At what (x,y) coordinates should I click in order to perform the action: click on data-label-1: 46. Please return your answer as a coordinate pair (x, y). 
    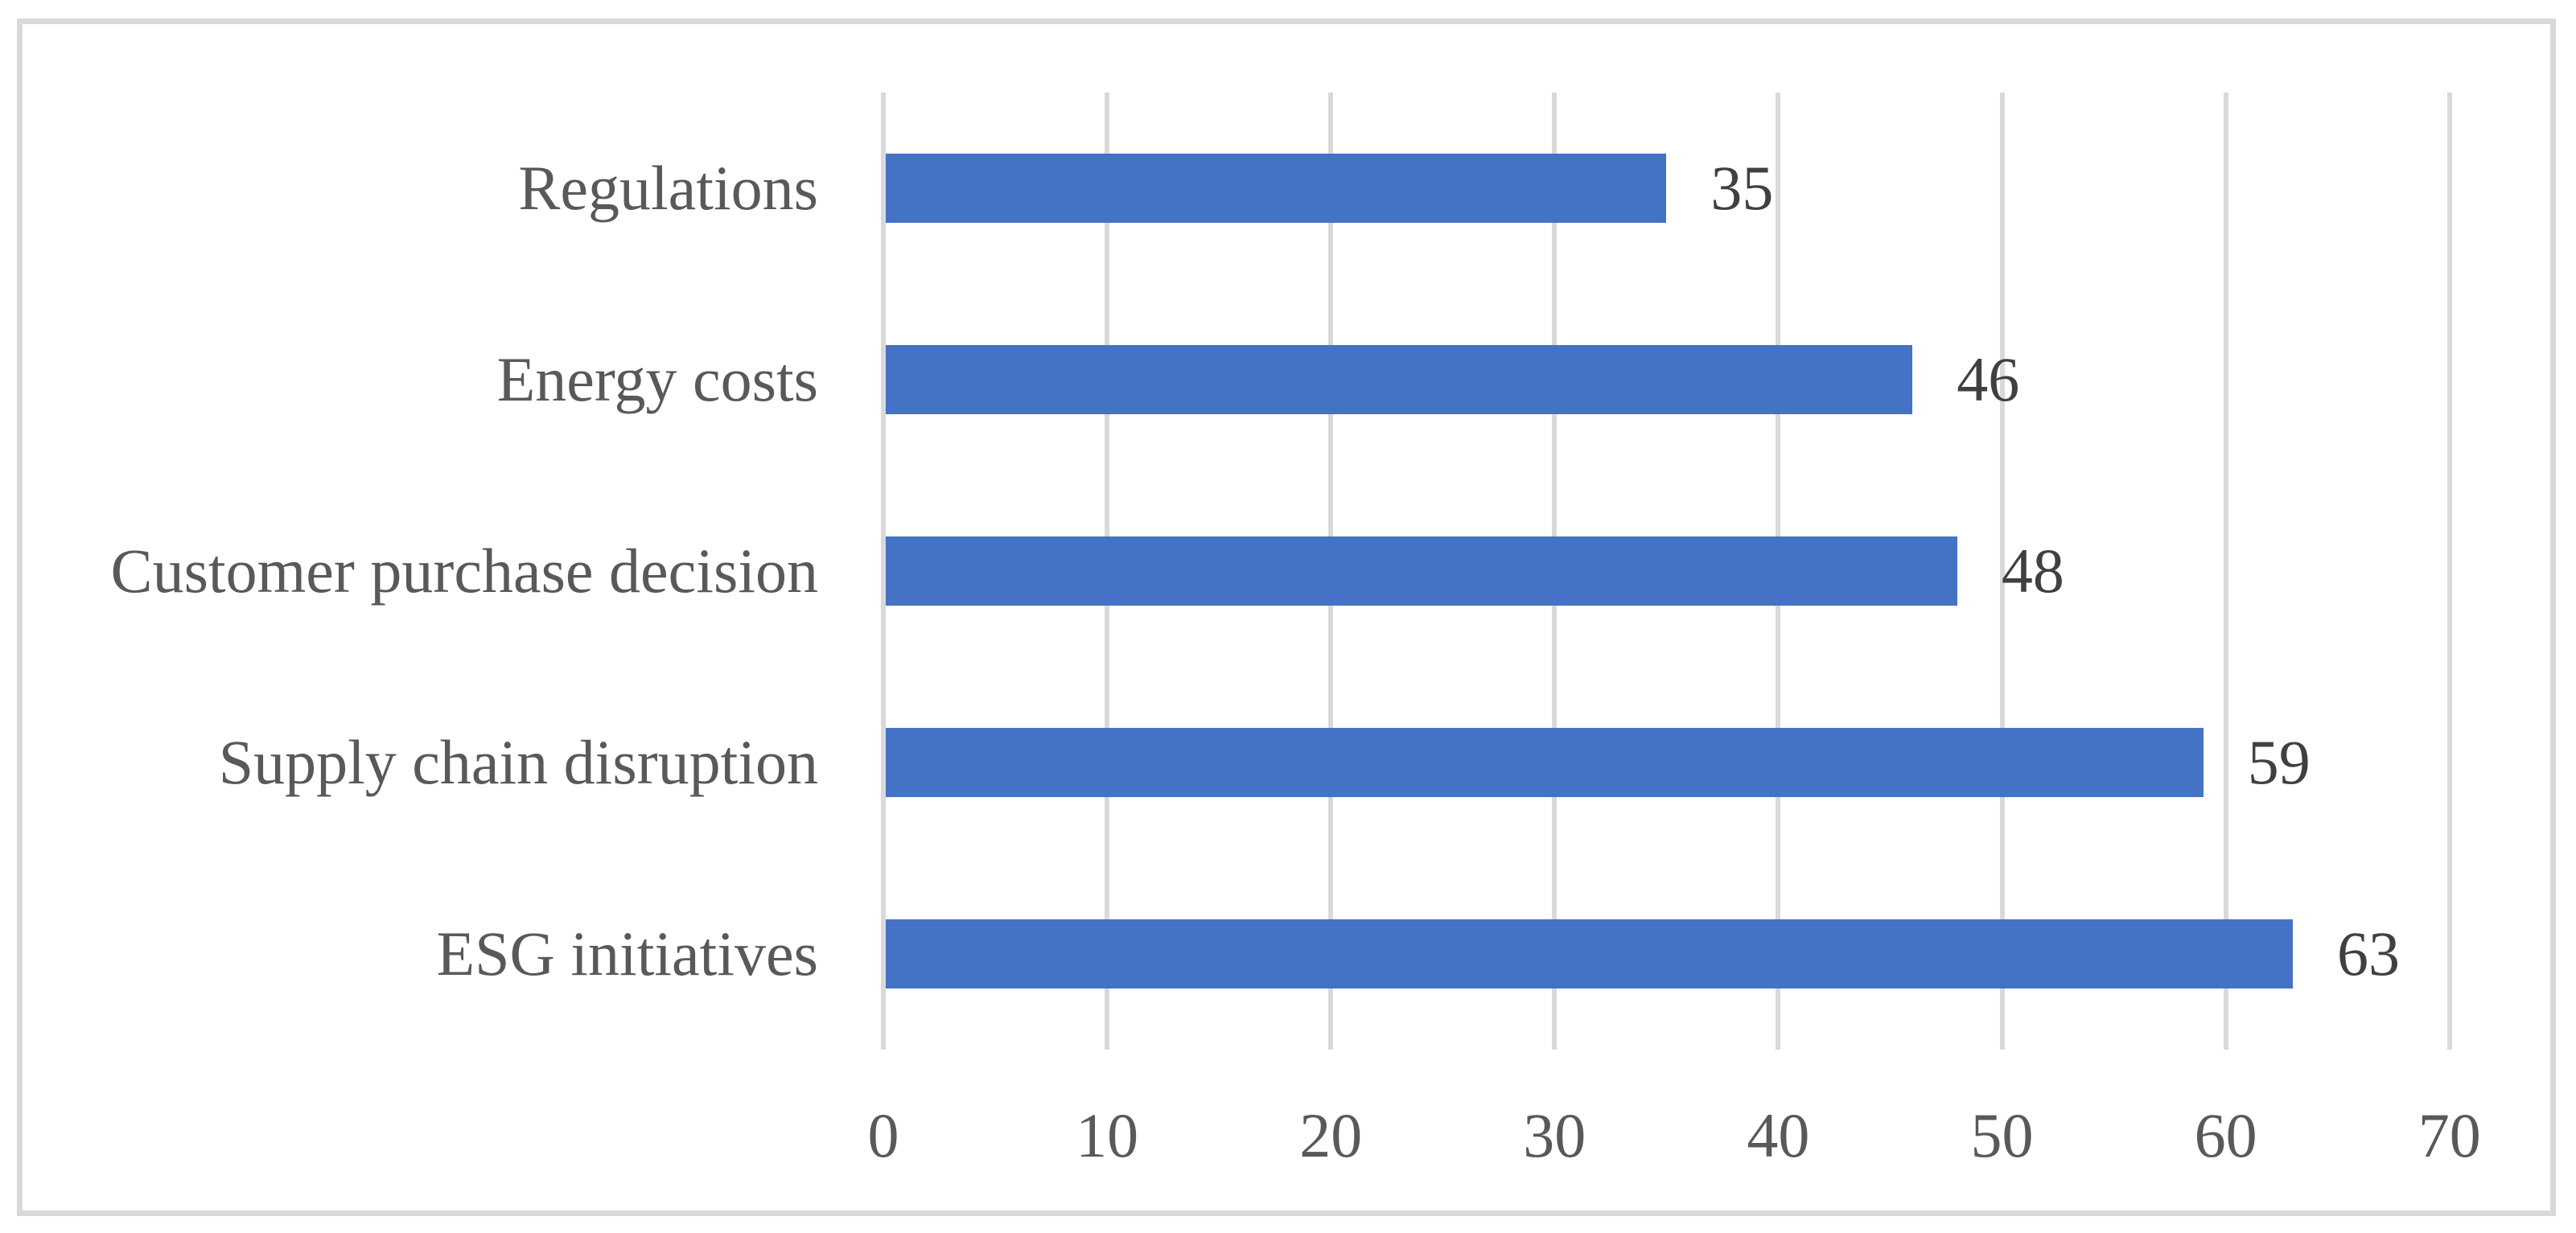
    Looking at the image, I should click on (1988, 379).